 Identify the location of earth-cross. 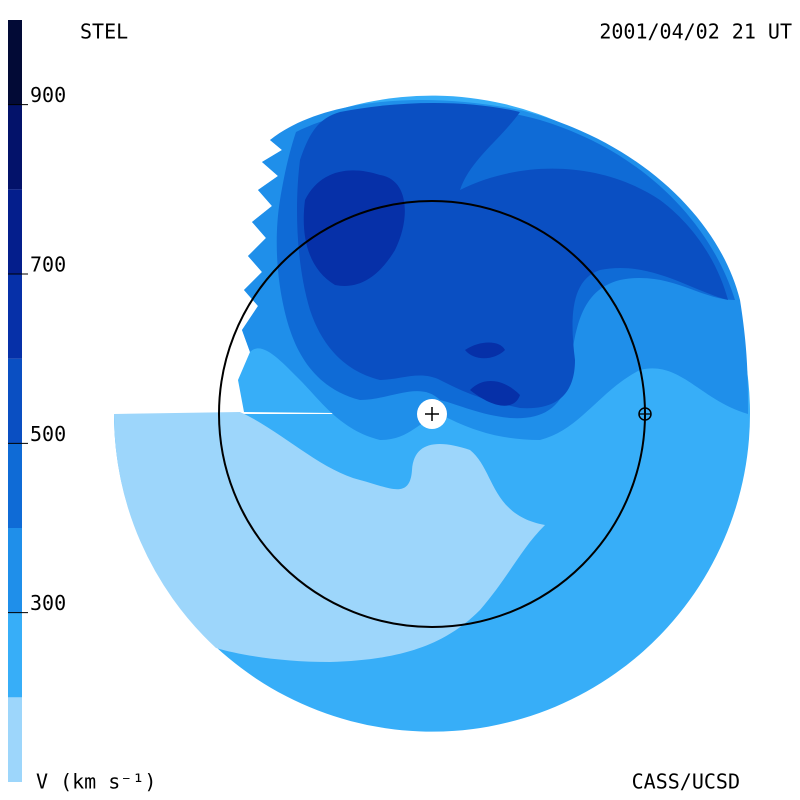
(645, 414).